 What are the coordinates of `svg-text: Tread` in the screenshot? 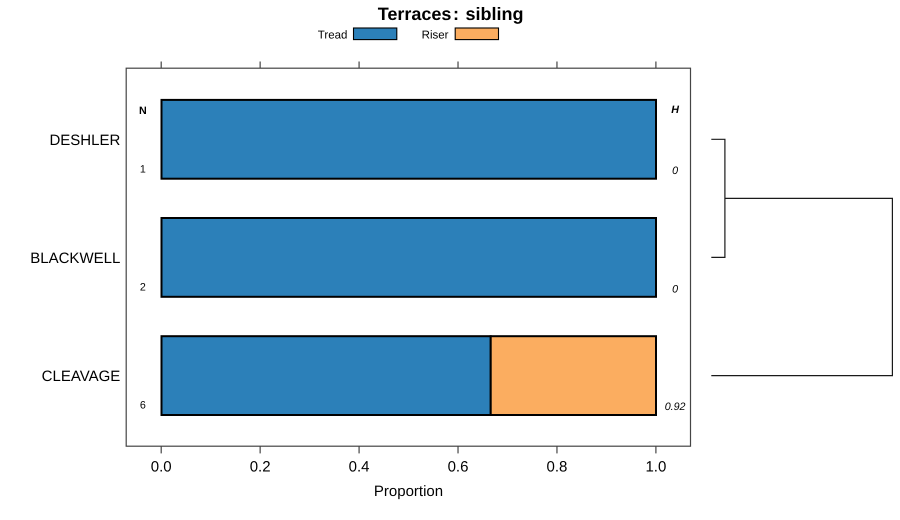 It's located at (333, 36).